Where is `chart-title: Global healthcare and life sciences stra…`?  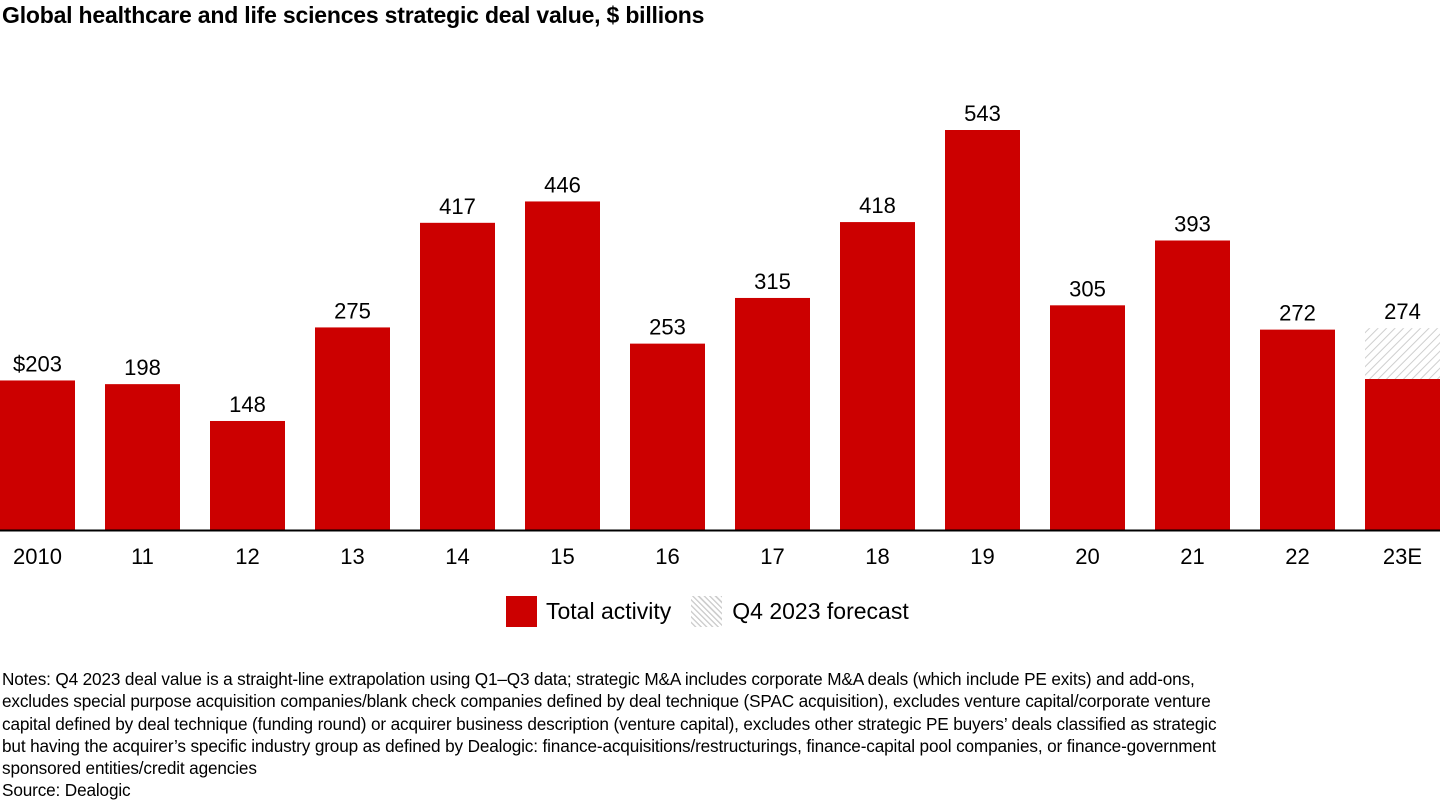 chart-title: Global healthcare and life sciences stra… is located at coordinates (353, 15).